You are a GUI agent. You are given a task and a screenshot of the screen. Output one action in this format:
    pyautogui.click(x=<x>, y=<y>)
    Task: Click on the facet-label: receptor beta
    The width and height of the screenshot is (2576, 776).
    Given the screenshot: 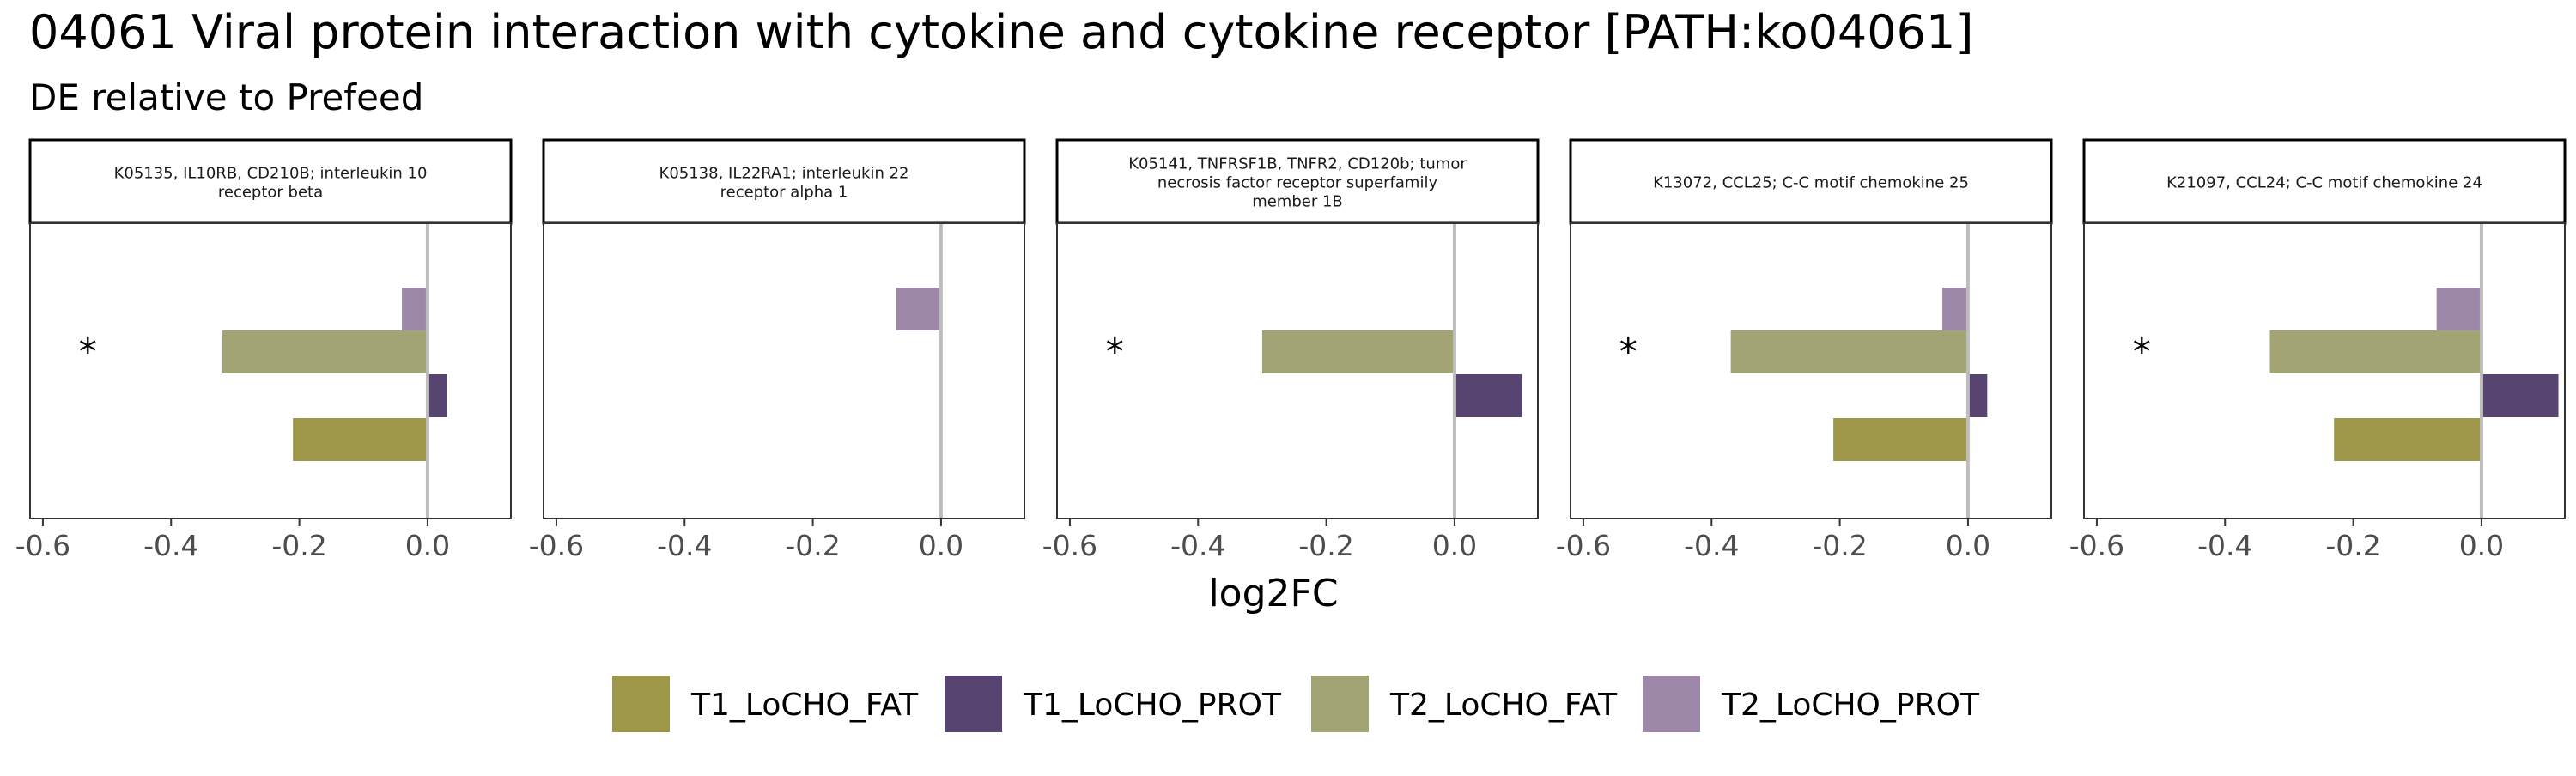 What is the action you would take?
    pyautogui.click(x=270, y=193)
    